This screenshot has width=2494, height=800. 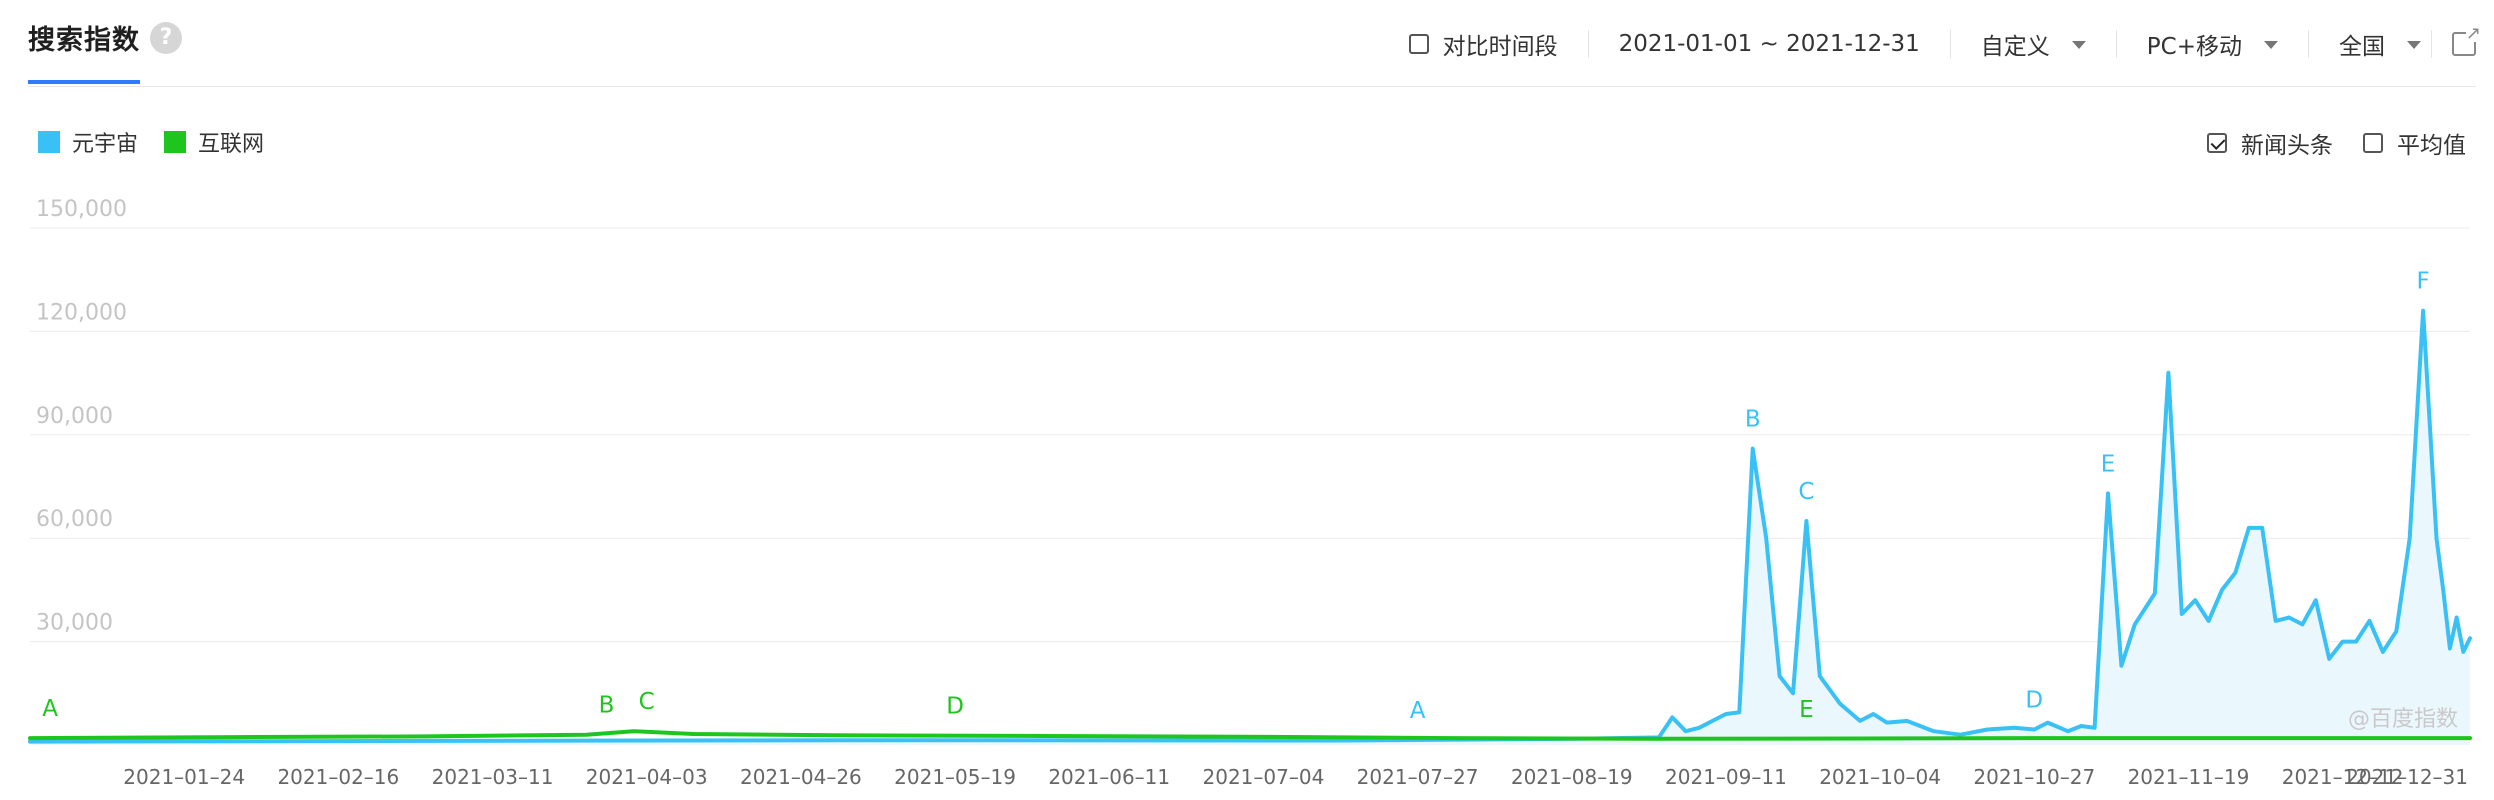 I want to click on date-range-picker: 2021-01-01 ~ 2021-12-31, so click(x=1769, y=44).